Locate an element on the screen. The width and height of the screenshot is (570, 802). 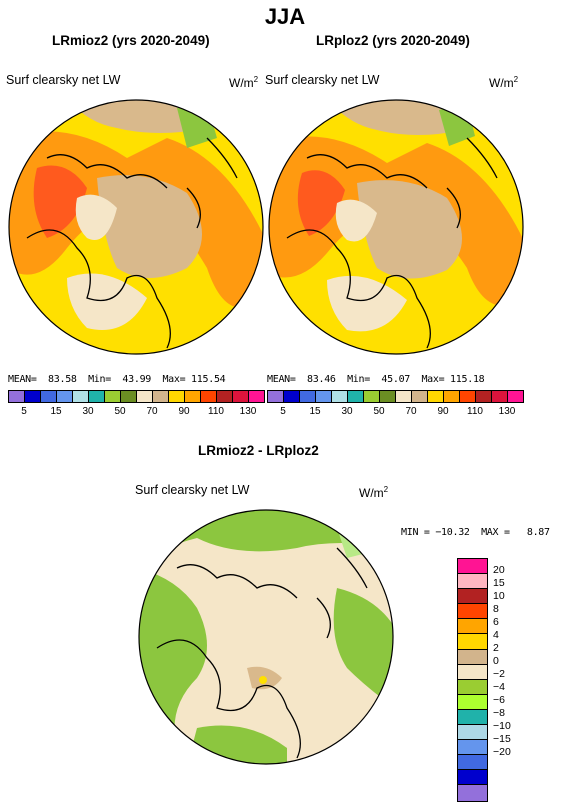
colorbar-tick: 4 is located at coordinates (496, 635).